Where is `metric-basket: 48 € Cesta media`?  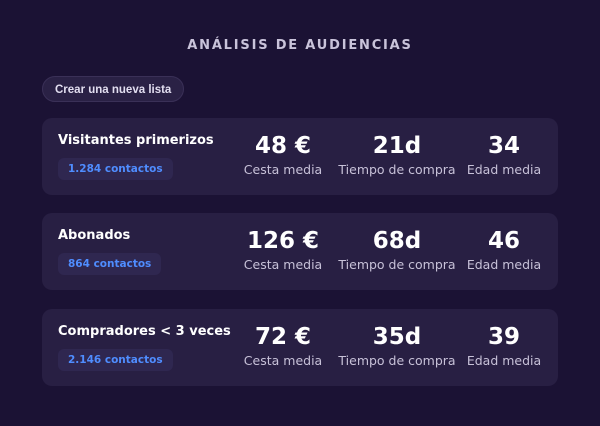 metric-basket: 48 € Cesta media is located at coordinates (283, 155).